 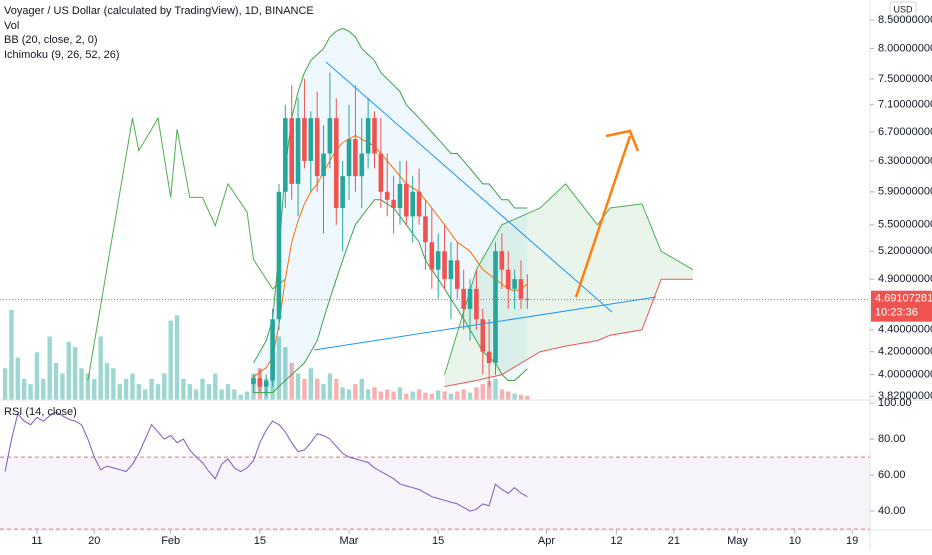 I want to click on trend-line, so click(x=469, y=187).